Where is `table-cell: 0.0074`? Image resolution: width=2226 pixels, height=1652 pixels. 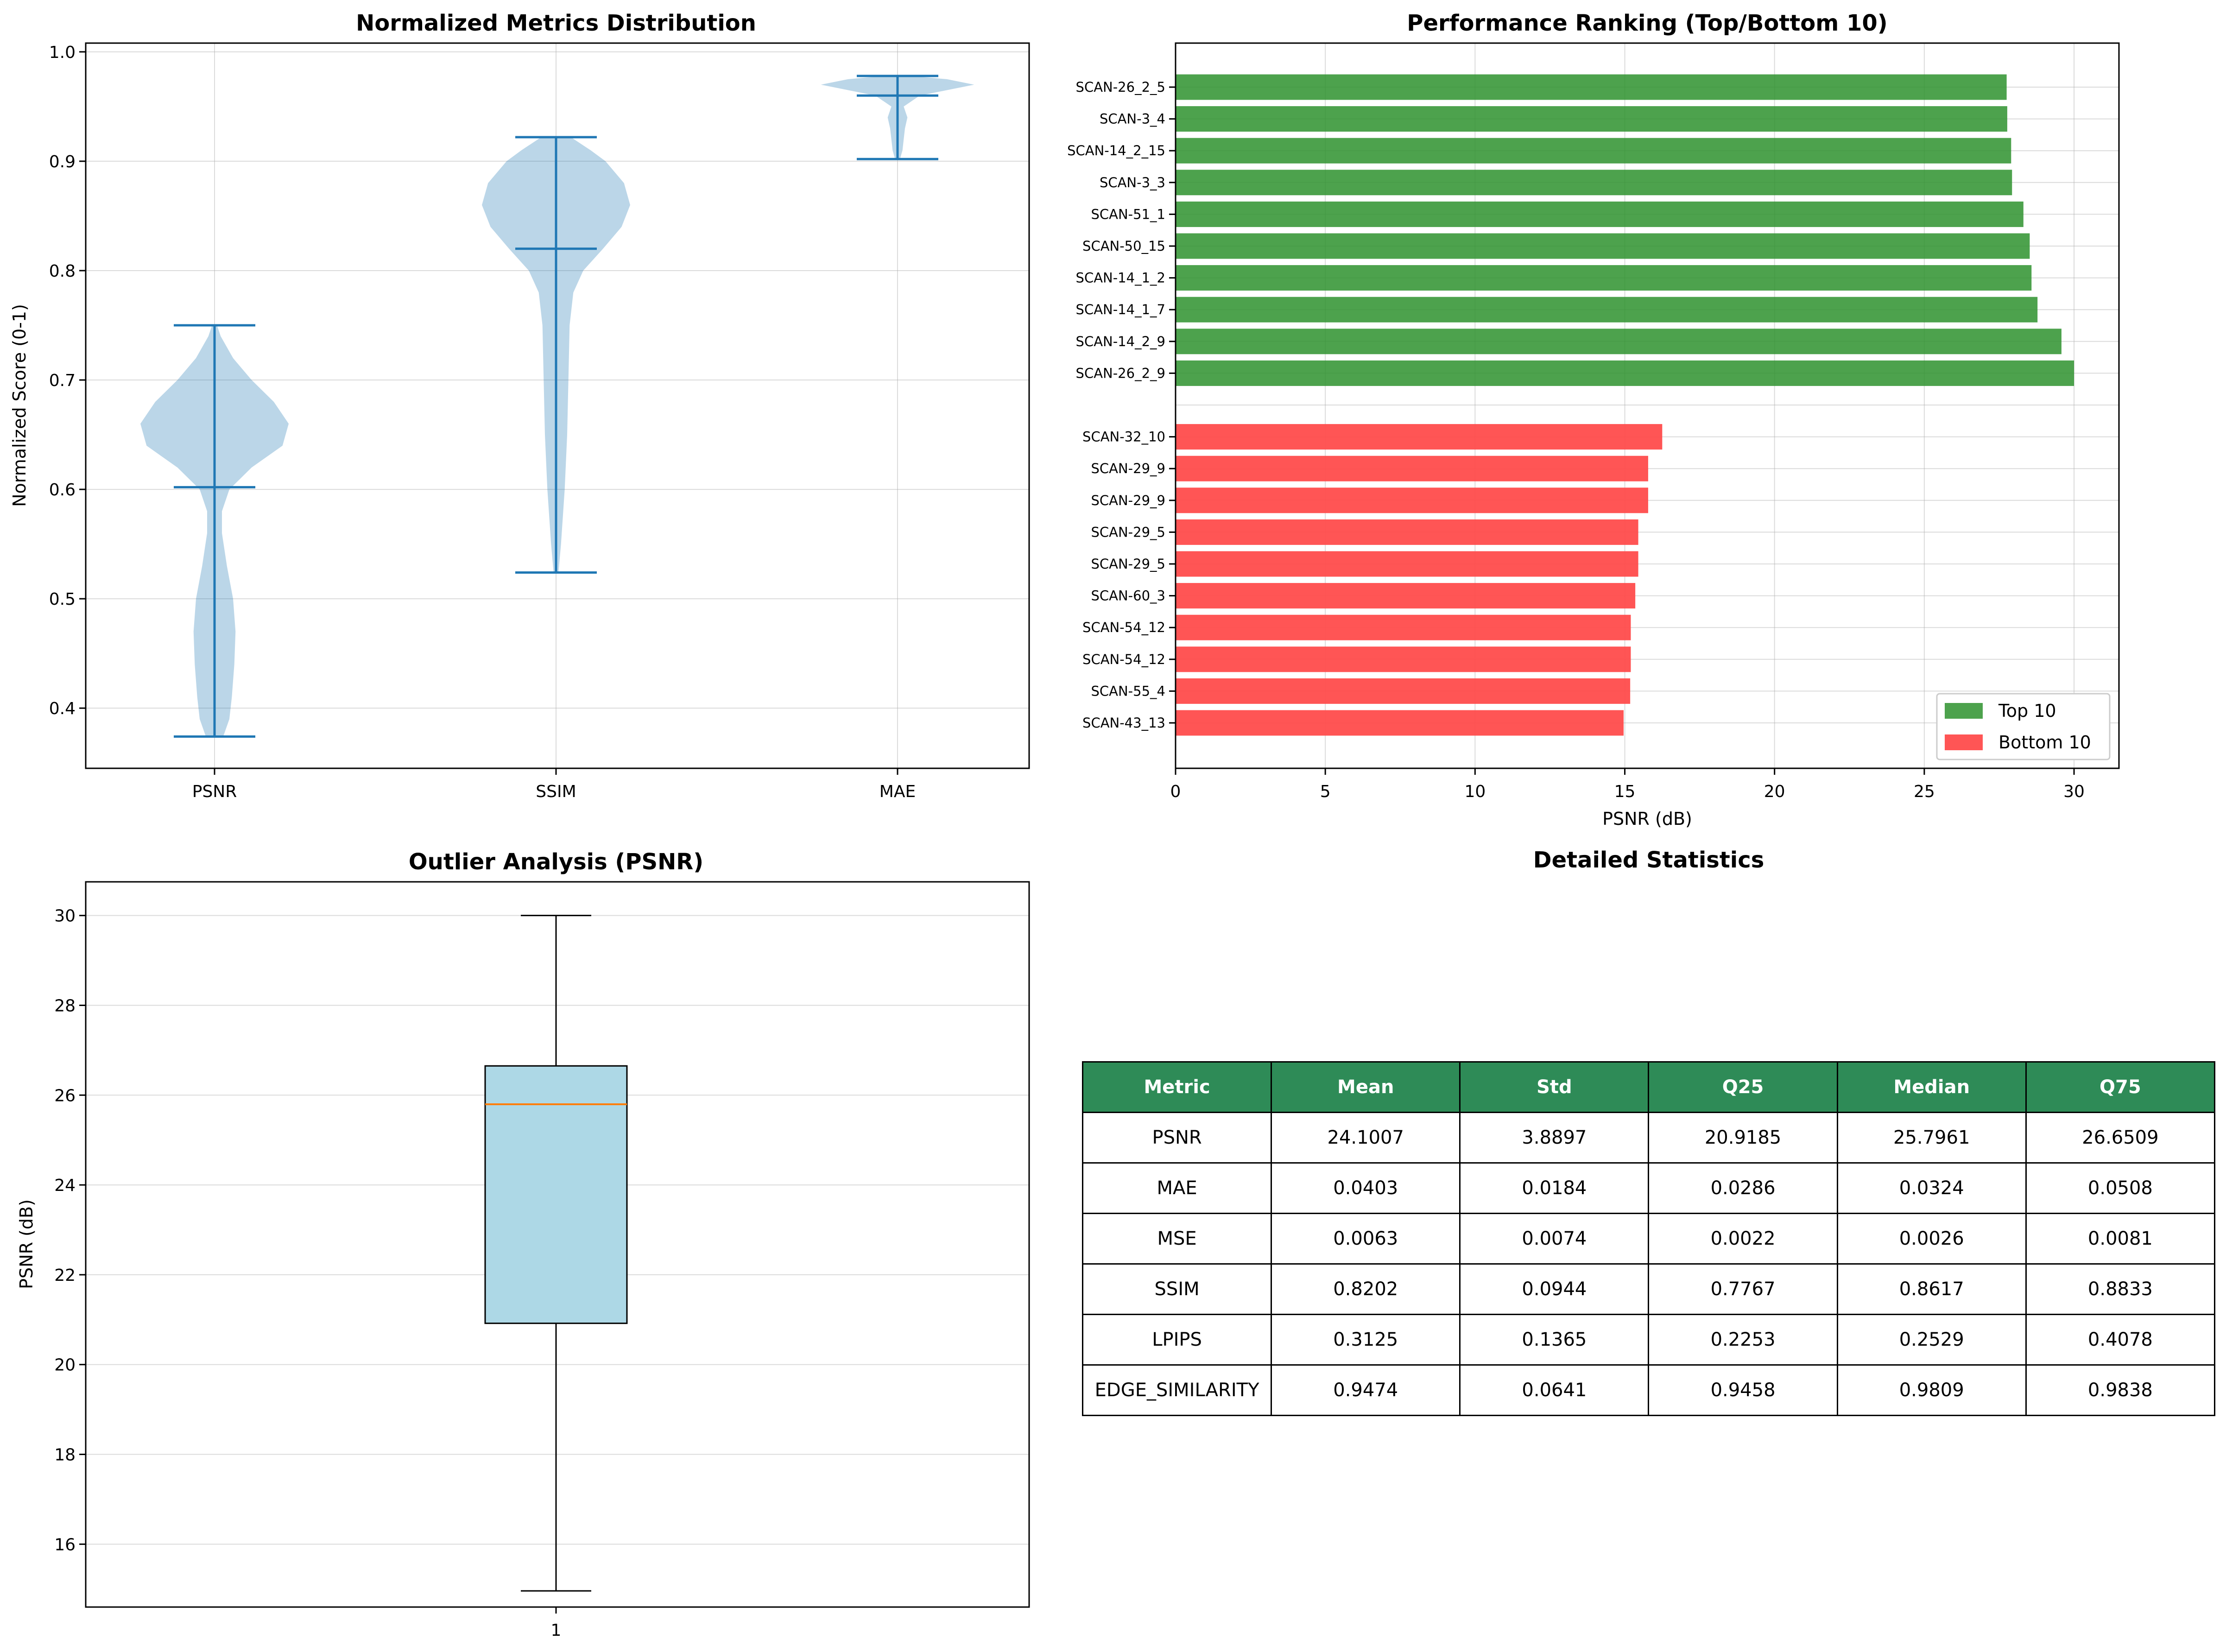
table-cell: 0.0074 is located at coordinates (1554, 1239).